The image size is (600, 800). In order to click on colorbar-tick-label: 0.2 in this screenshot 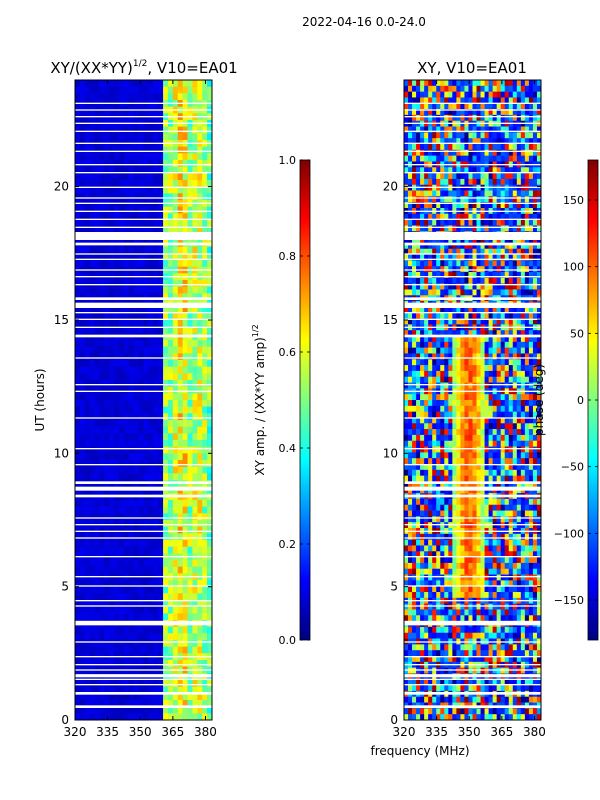, I will do `click(288, 544)`.